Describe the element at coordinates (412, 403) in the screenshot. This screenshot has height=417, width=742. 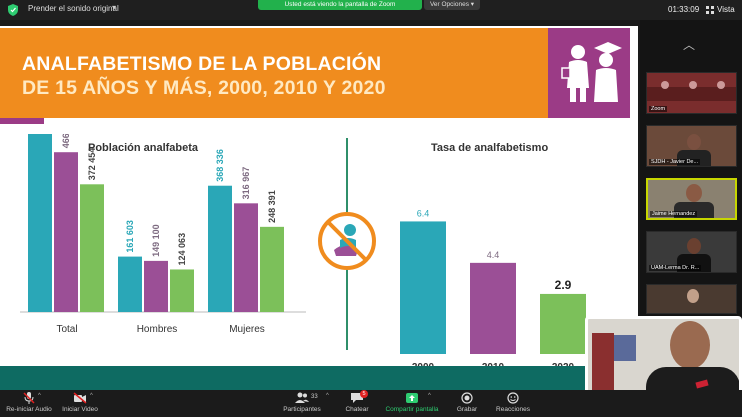
I see `share-screen-button: Compartir pantalla` at that location.